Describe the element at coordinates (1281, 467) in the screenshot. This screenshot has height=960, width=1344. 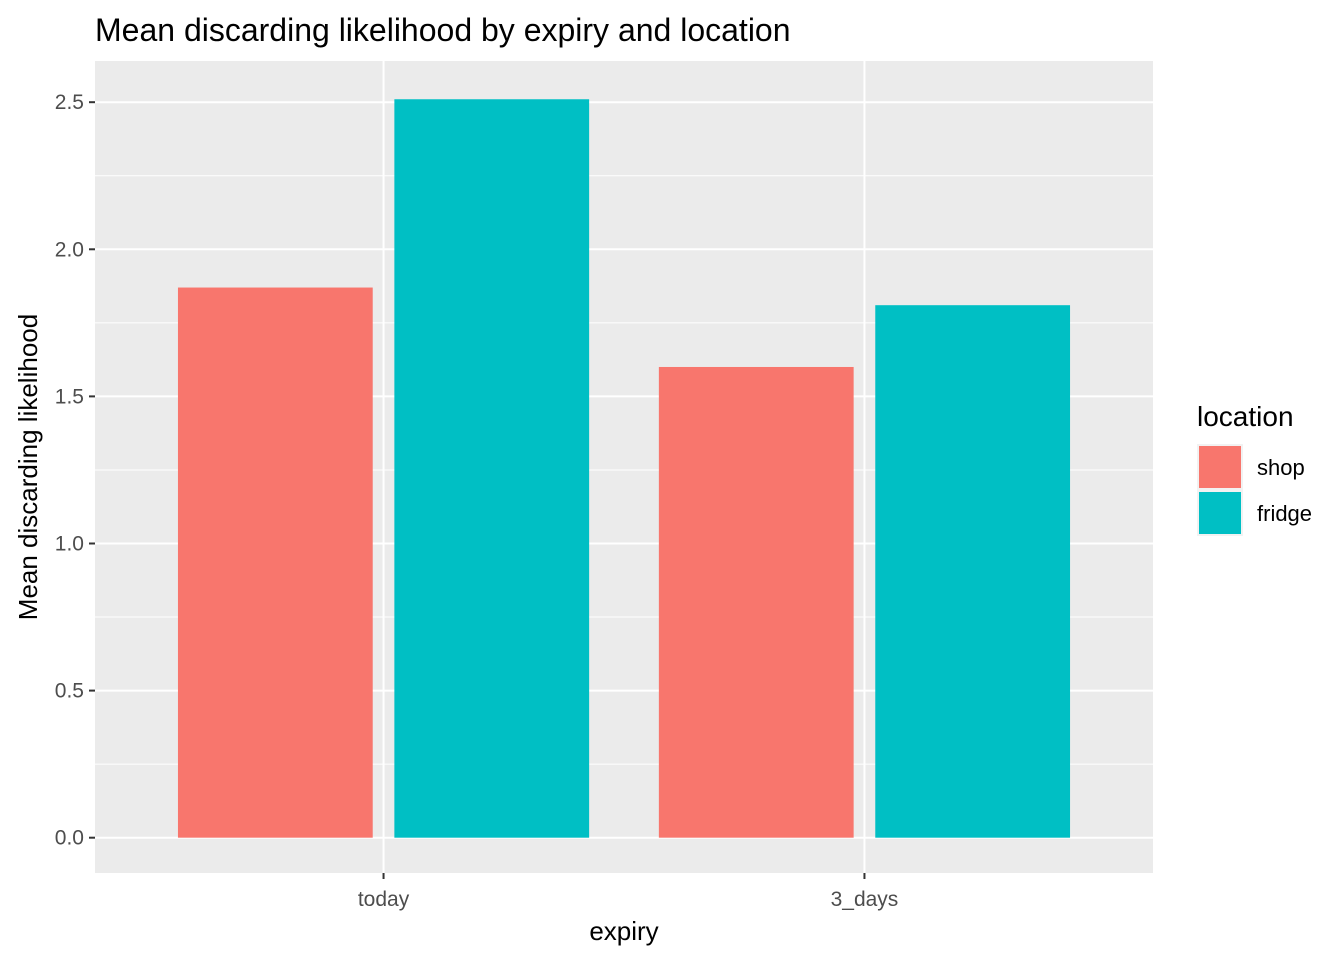
I see `legend-label-shop: shop` at that location.